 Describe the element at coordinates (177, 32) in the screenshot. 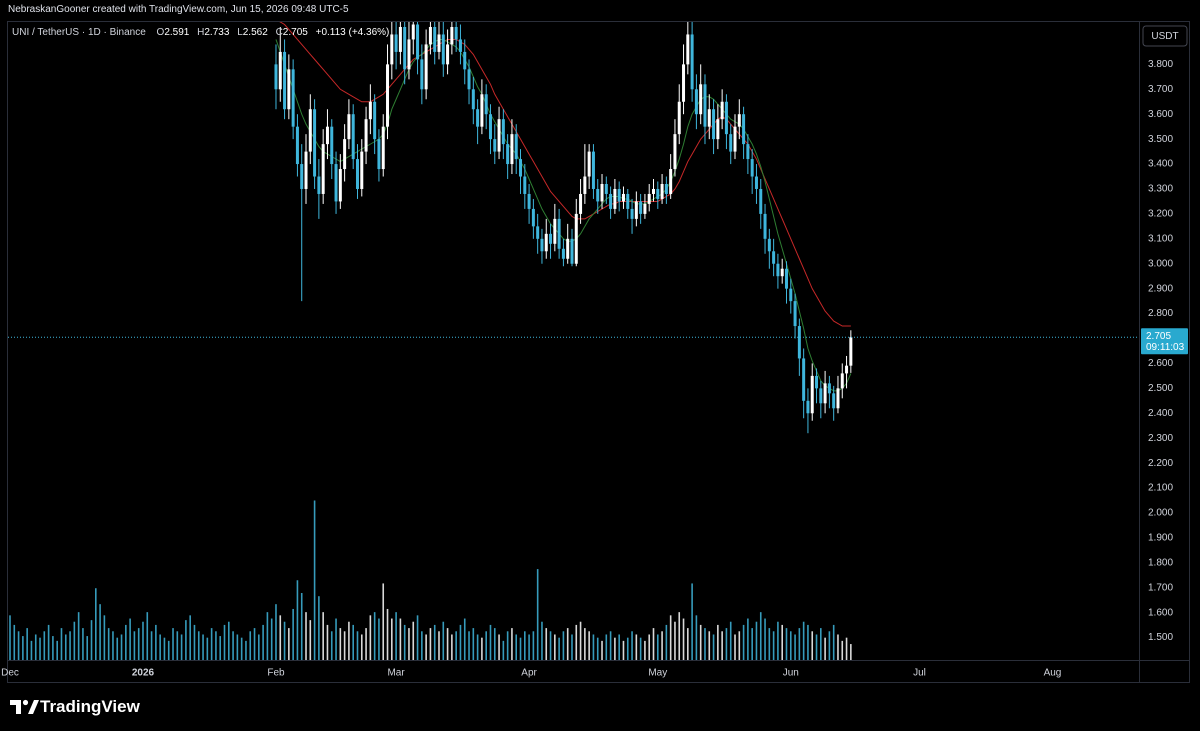

I see `ohlc-value: 2.591` at that location.